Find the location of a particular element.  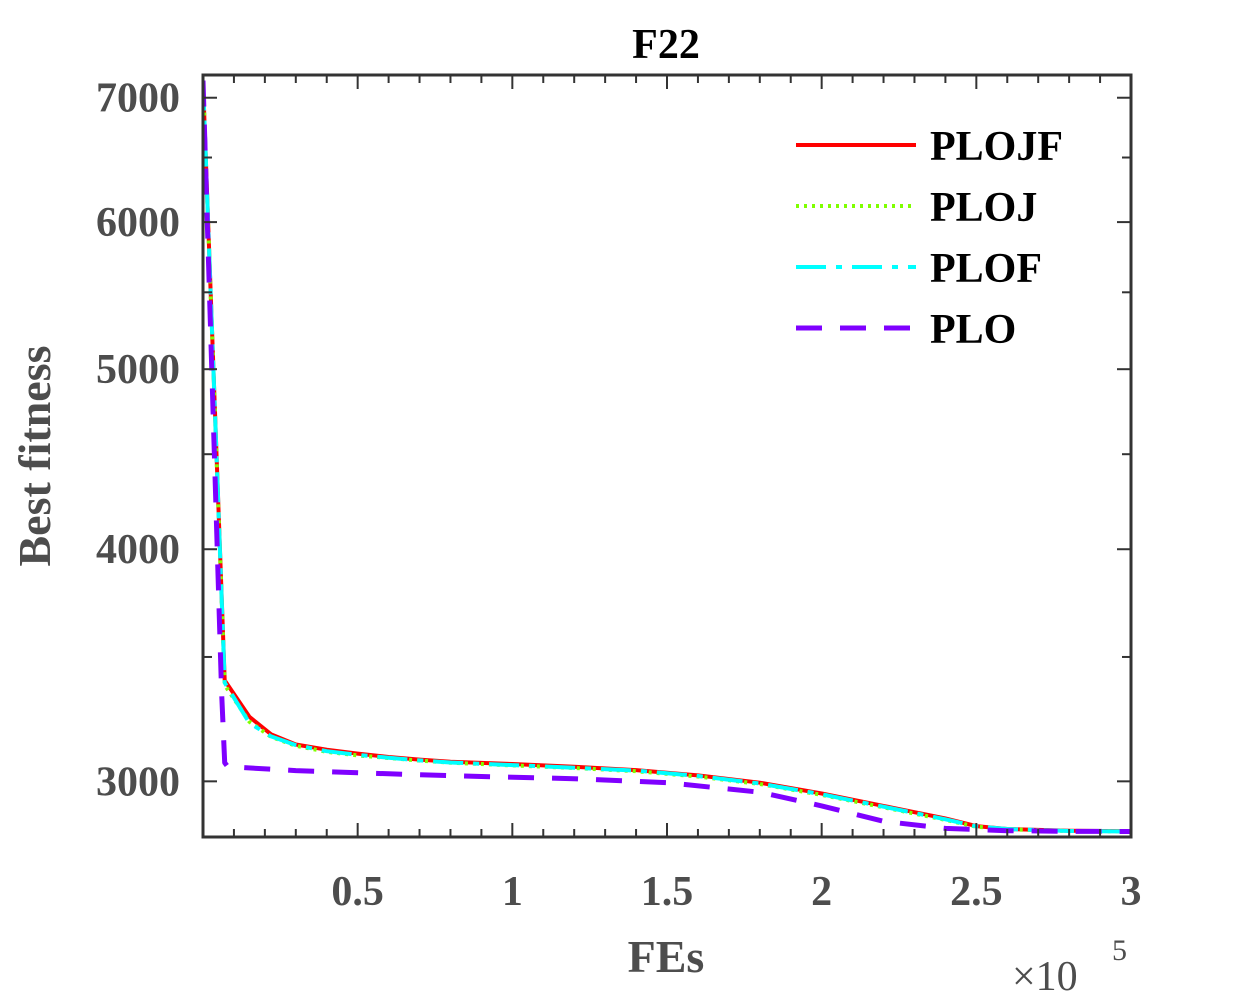

x-tick-label: 3 is located at coordinates (1131, 892).